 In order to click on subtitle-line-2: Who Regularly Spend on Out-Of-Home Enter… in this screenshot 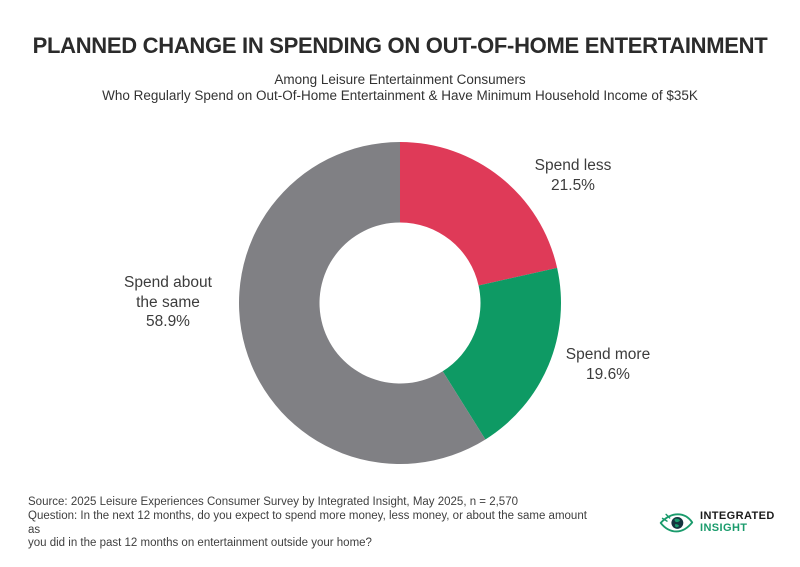, I will do `click(400, 95)`.